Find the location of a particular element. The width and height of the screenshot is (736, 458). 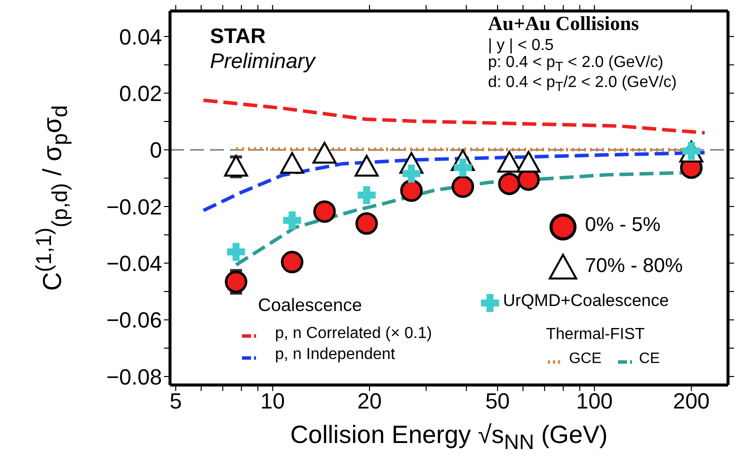

legend-label: GCE is located at coordinates (585, 358).